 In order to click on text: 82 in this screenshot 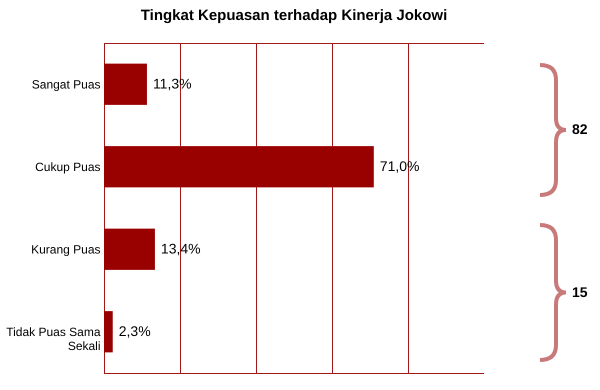, I will do `click(580, 129)`.